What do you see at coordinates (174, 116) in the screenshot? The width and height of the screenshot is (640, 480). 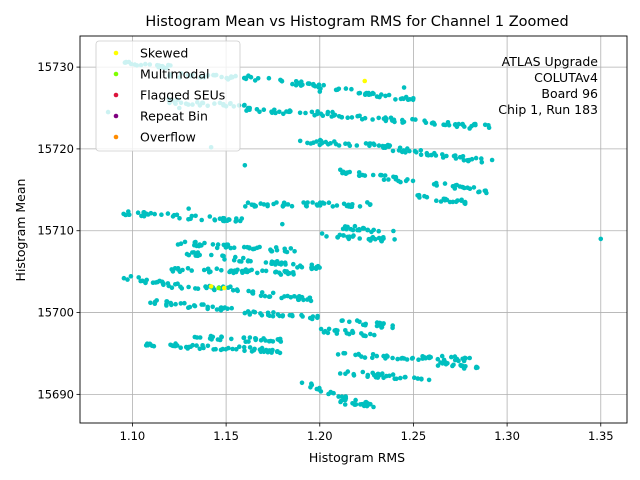 I see `legend-label: Repeat Bin` at bounding box center [174, 116].